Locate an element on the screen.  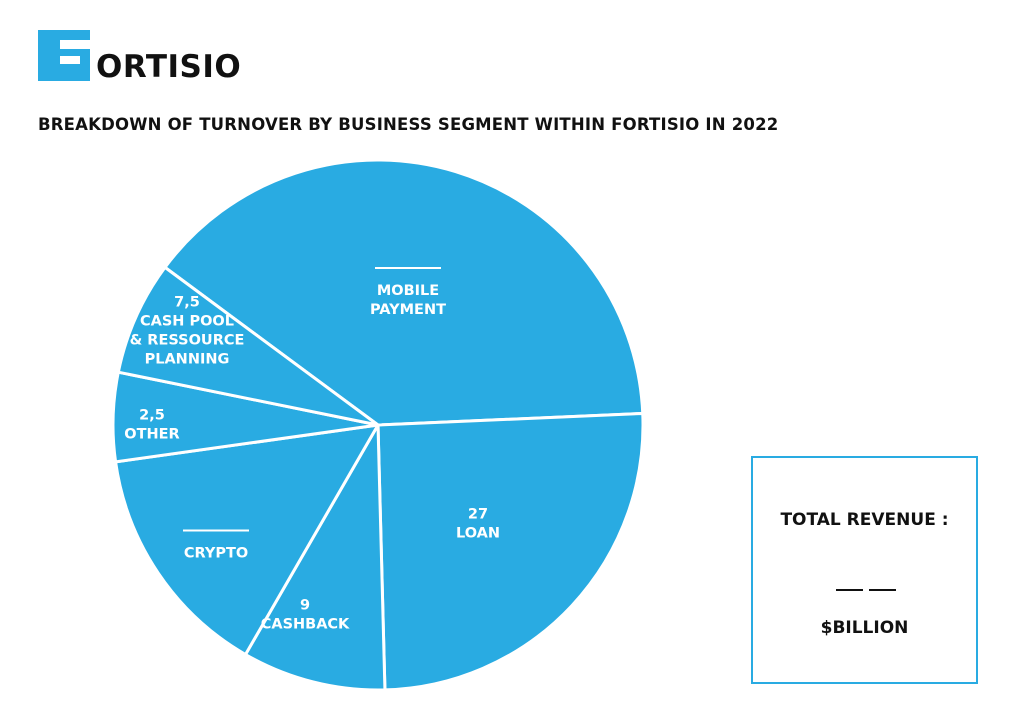
slice-category-label: PLANNING is located at coordinates (187, 360).